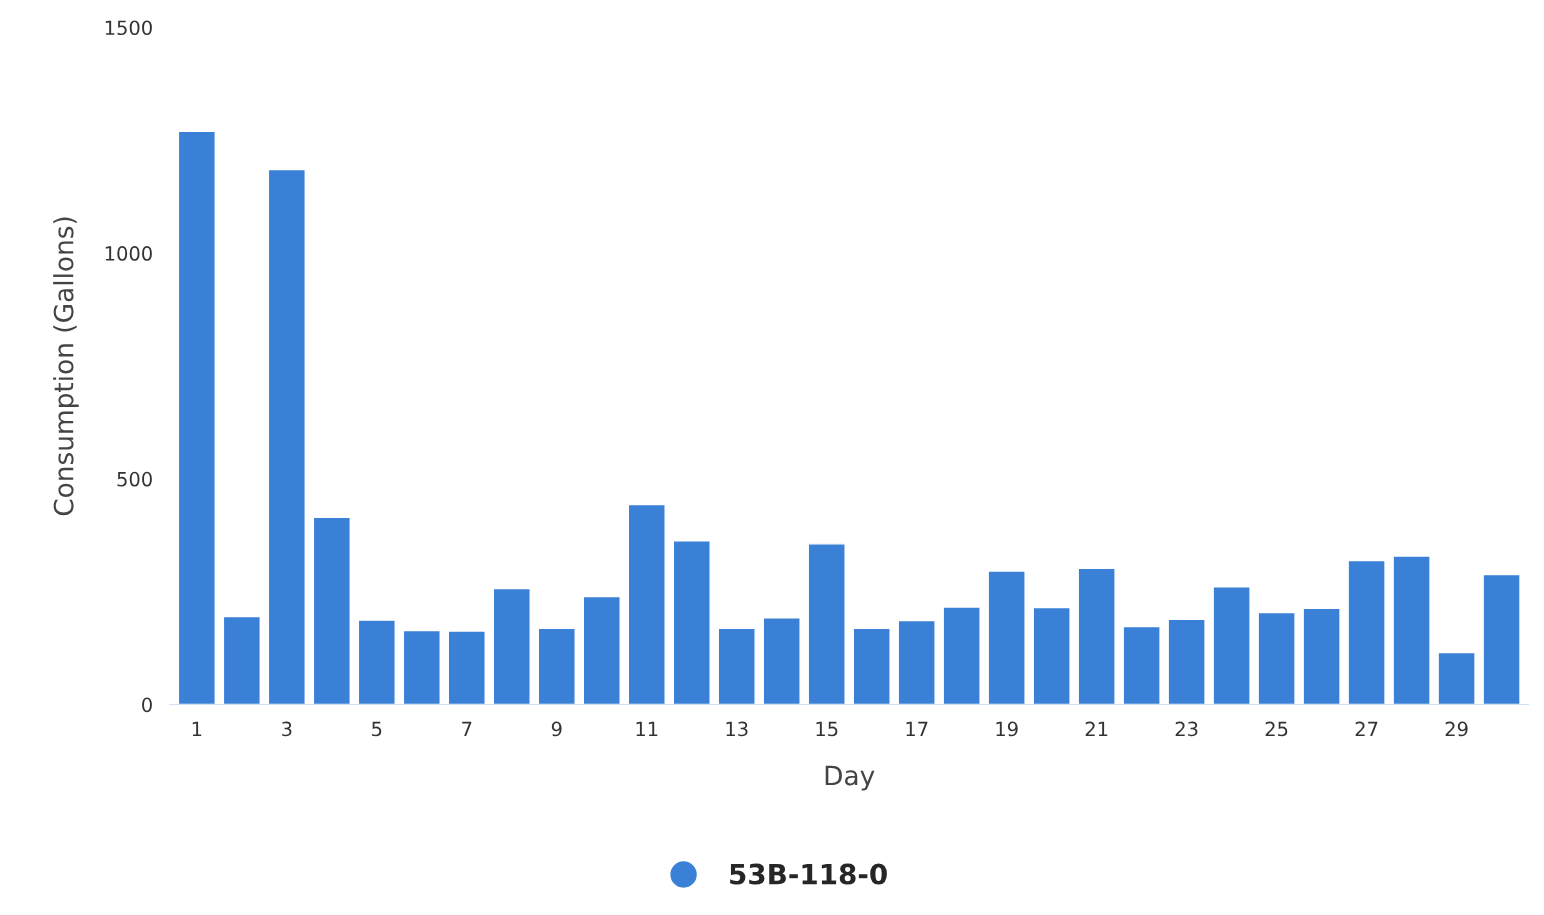  I want to click on y-tick-label: 500, so click(134, 479).